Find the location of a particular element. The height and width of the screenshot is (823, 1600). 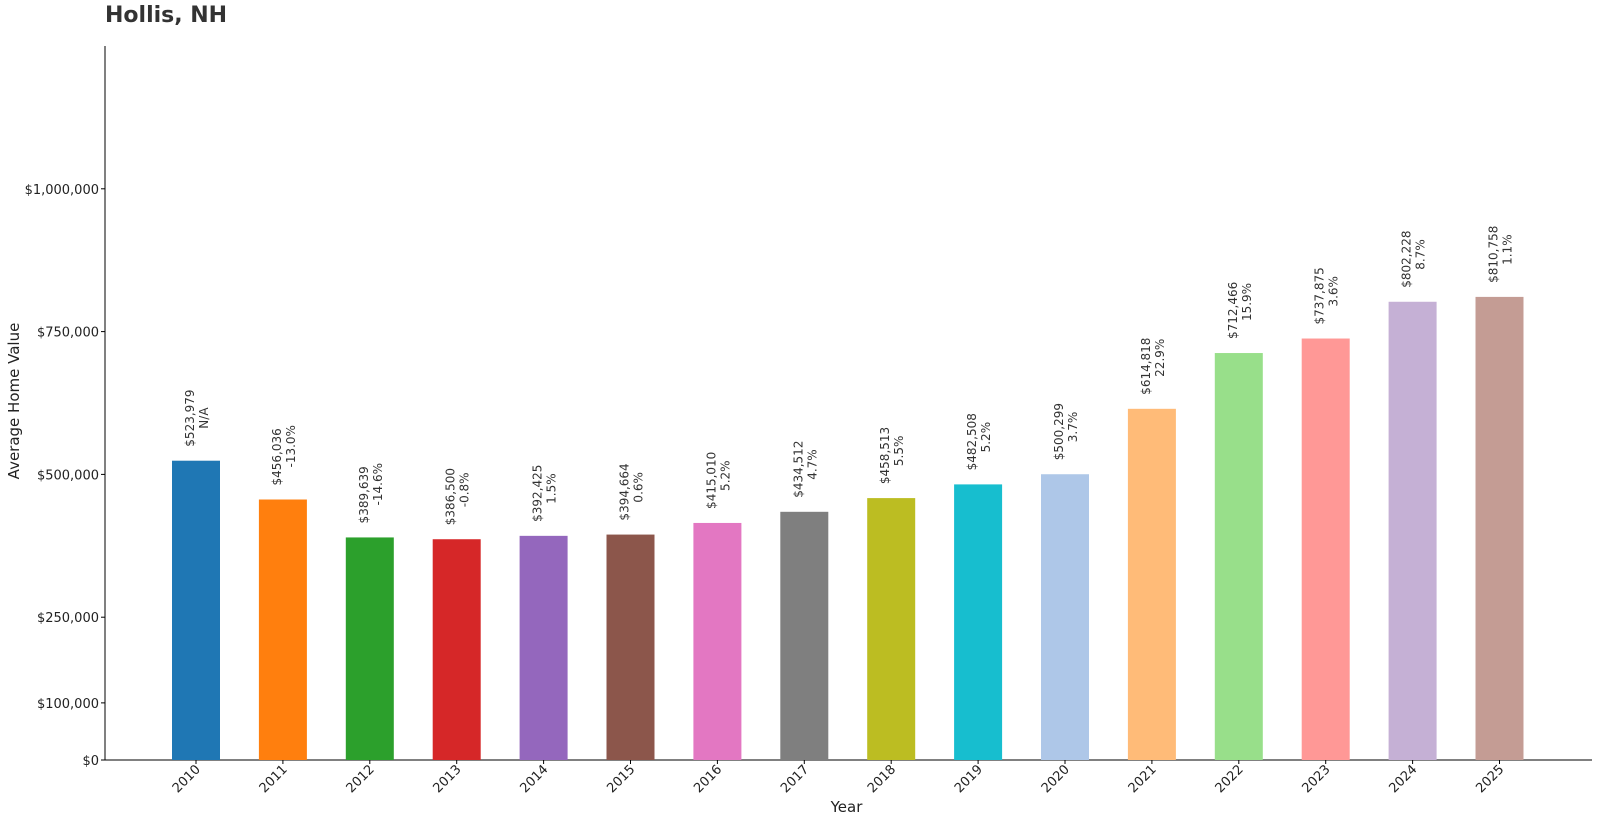

bar-change-label: 0.6% is located at coordinates (639, 487).